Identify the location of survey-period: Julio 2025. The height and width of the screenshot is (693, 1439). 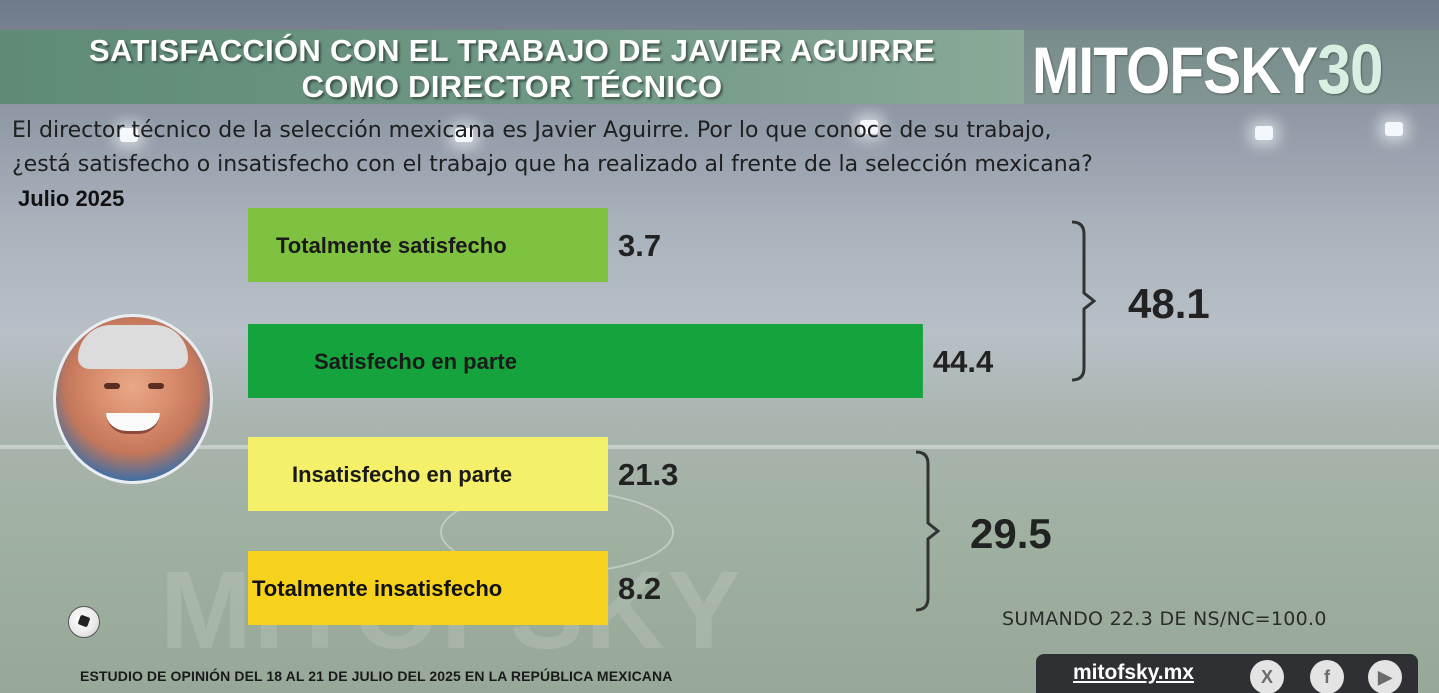
(71, 198).